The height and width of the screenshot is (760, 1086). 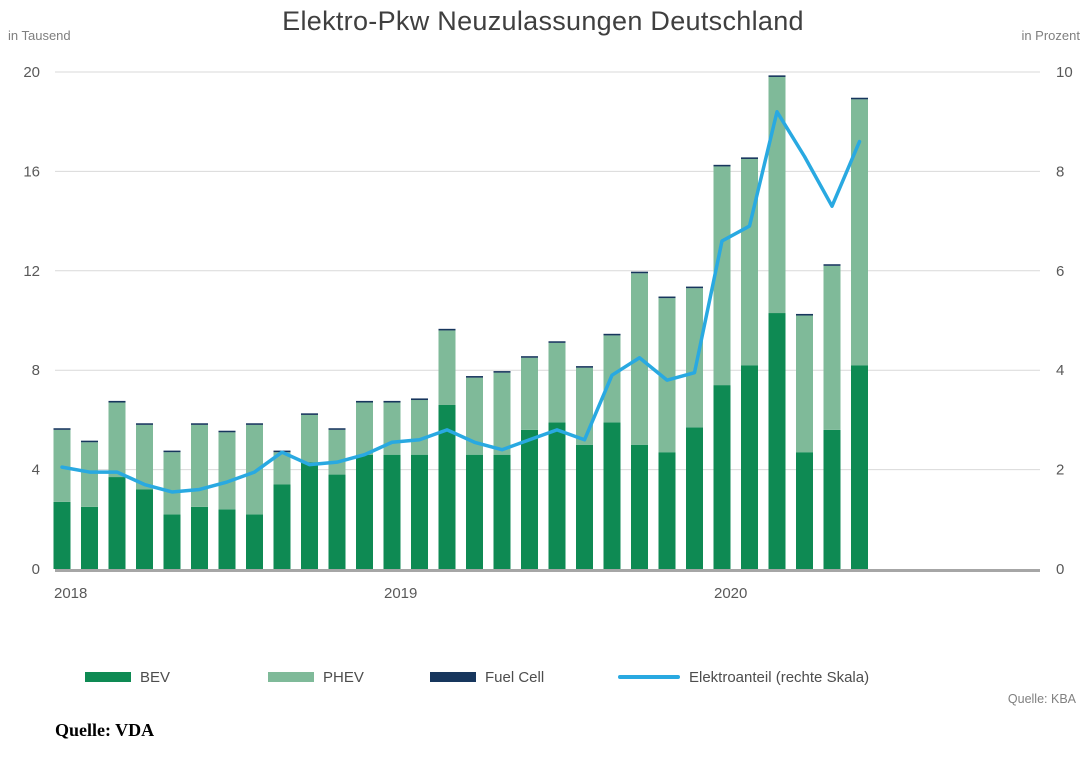 What do you see at coordinates (1050, 35) in the screenshot?
I see `right-axis-unit-label: in Prozent` at bounding box center [1050, 35].